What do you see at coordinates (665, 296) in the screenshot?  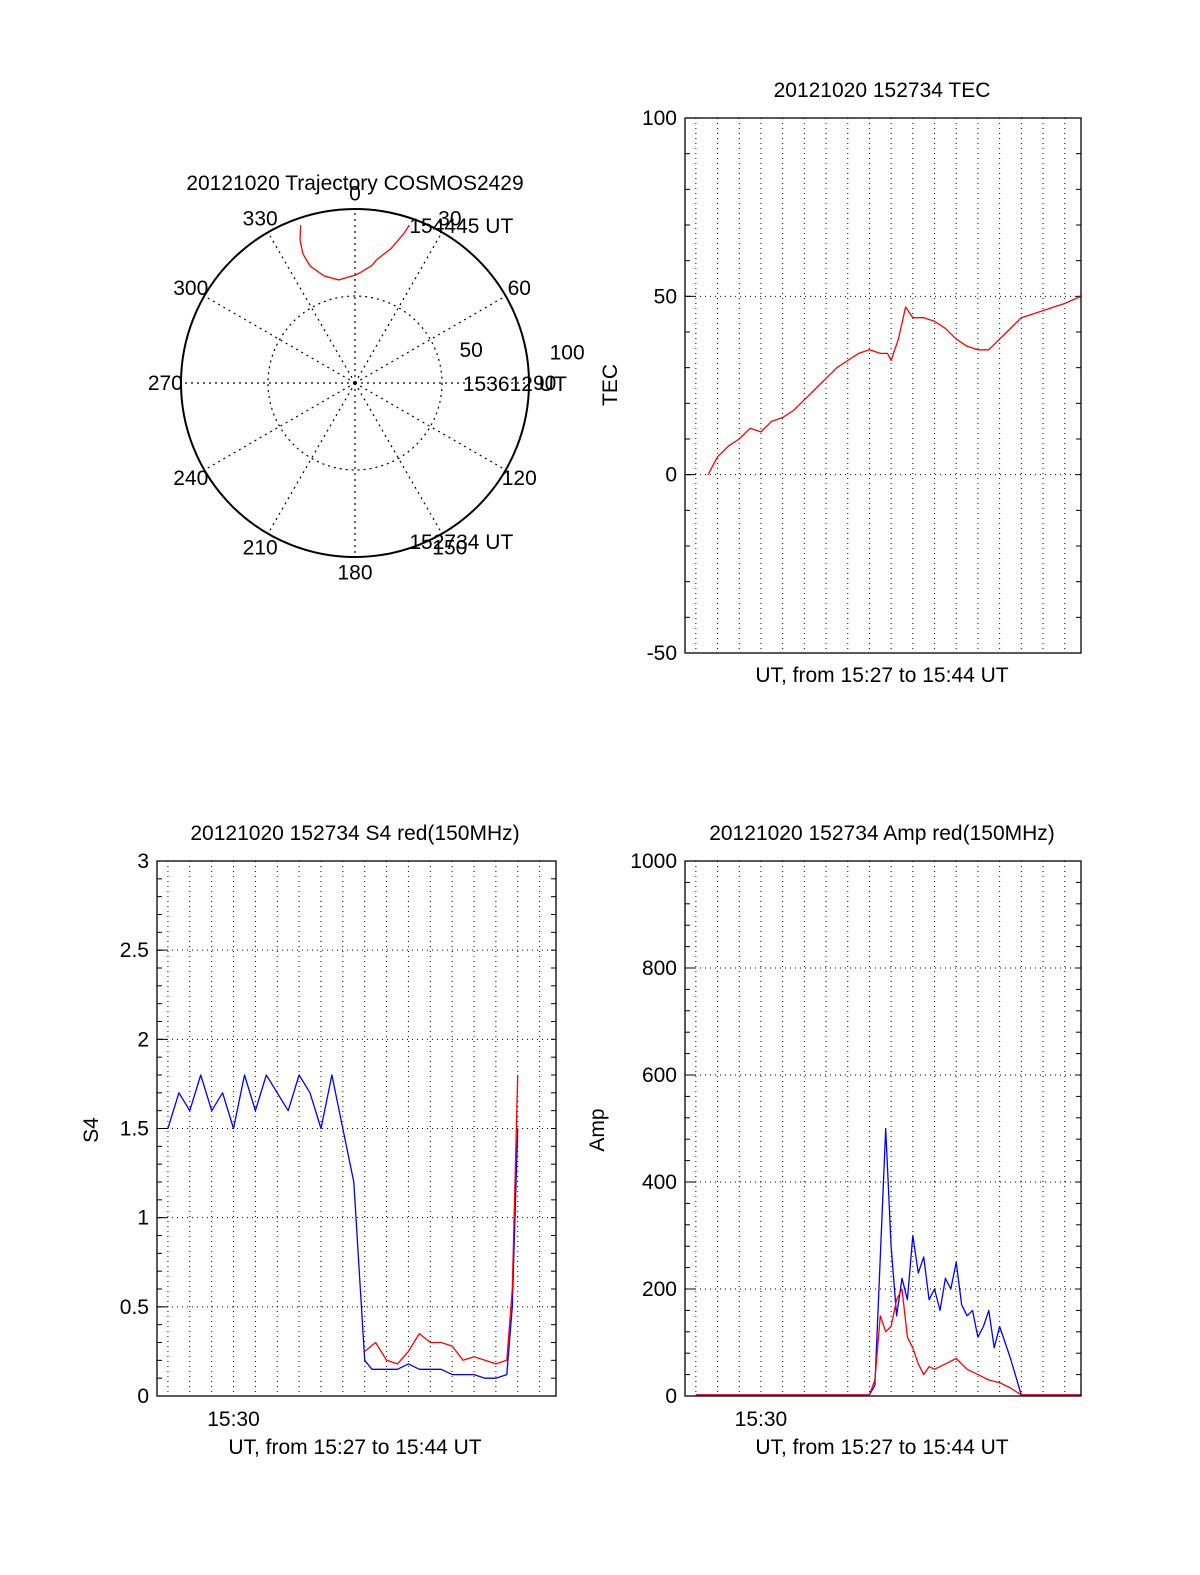 I see `tec-y-tick-label: 50` at bounding box center [665, 296].